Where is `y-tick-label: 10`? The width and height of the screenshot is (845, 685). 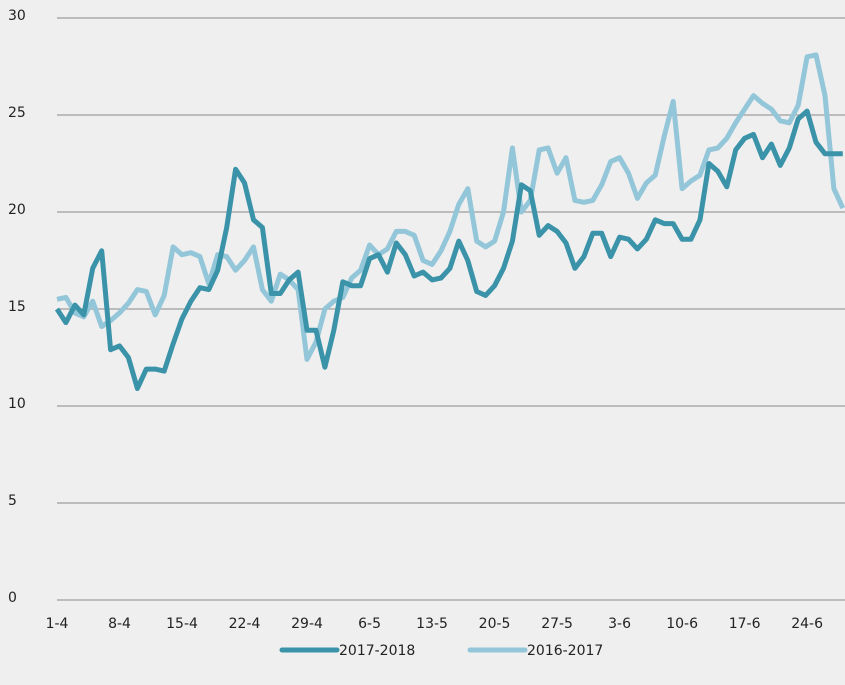
y-tick-label: 10 is located at coordinates (17, 404).